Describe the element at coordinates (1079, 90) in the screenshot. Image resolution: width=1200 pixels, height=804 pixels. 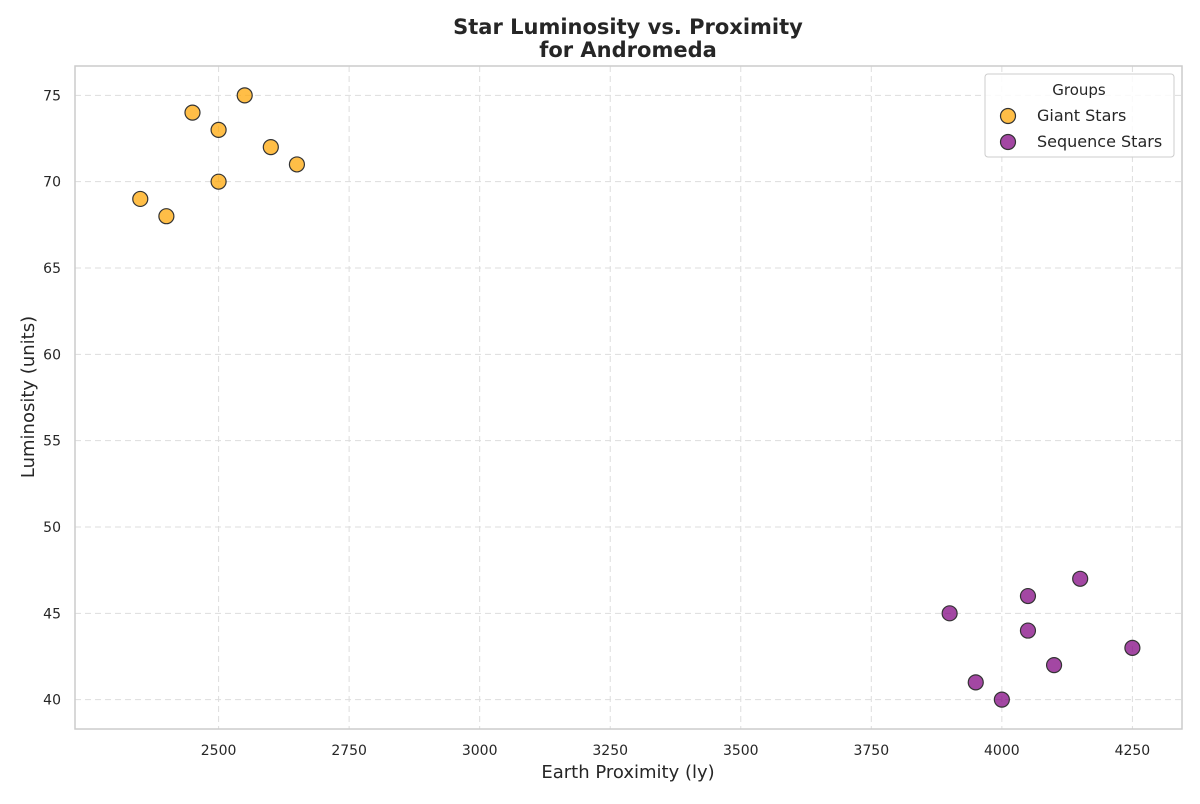
I see `legend-title: Groups` at that location.